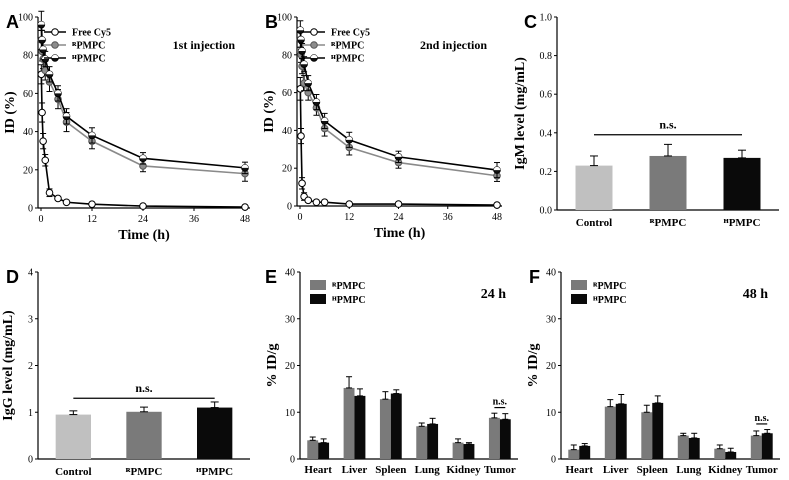 The image size is (789, 480). What do you see at coordinates (92, 219) in the screenshot?
I see `x-tick-label: 12` at bounding box center [92, 219].